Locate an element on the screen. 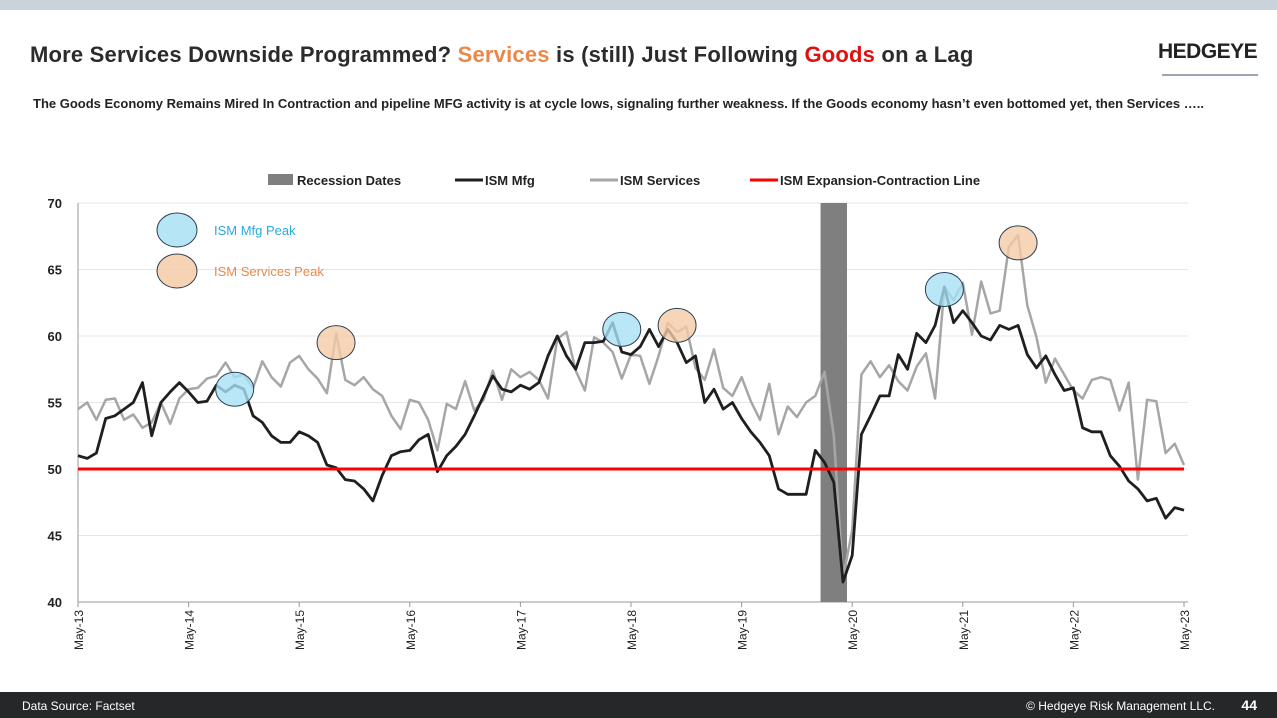  x-tick-label: May-15 is located at coordinates (300, 630).